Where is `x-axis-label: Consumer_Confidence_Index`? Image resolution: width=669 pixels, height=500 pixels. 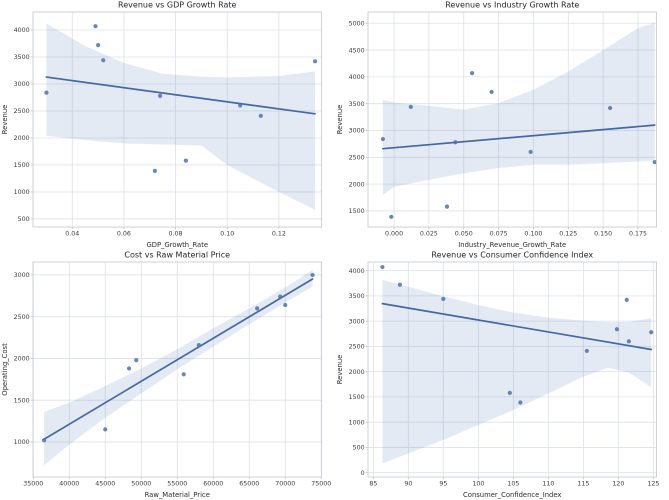 x-axis-label: Consumer_Confidence_Index is located at coordinates (512, 495).